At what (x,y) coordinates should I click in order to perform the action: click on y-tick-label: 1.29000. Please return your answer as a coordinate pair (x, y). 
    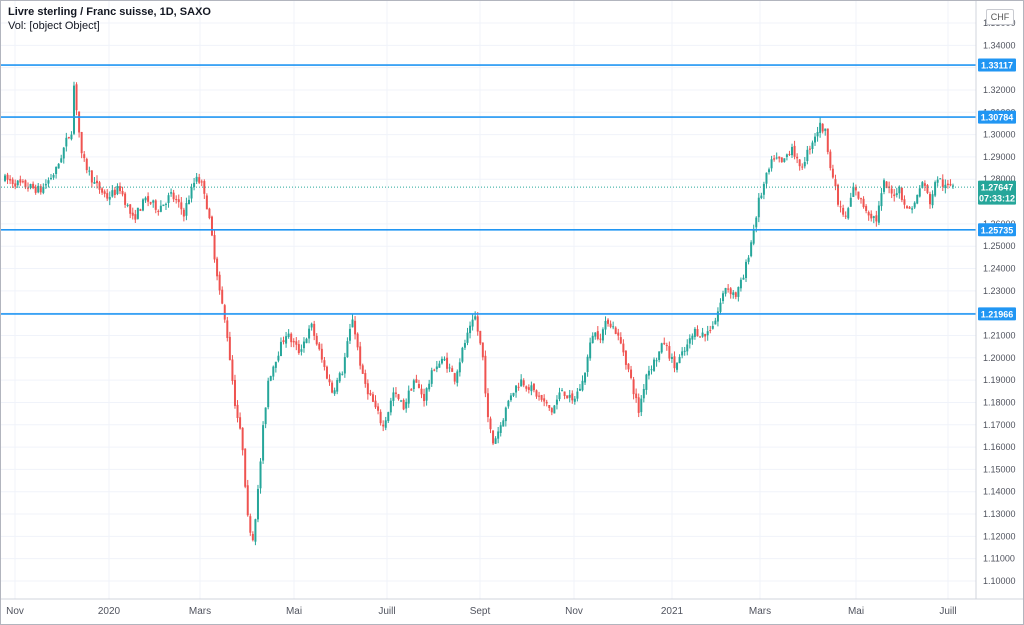
    Looking at the image, I should click on (999, 157).